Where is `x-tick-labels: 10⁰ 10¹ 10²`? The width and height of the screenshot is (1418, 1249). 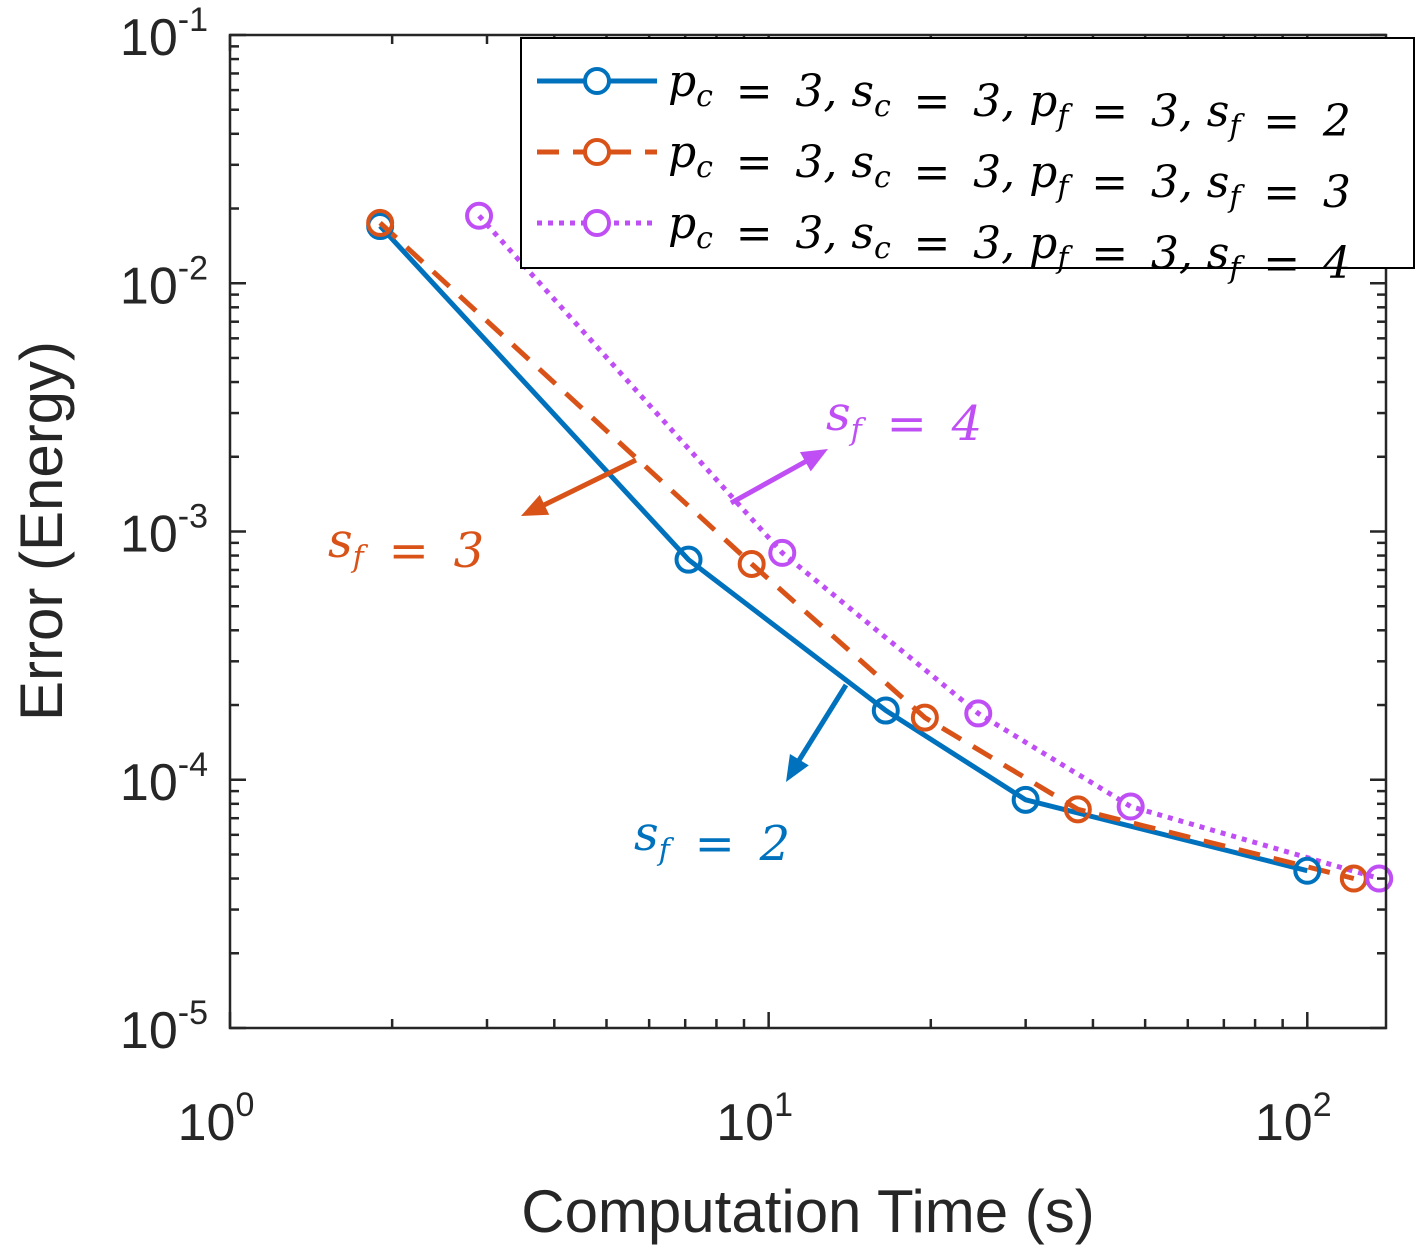
x-tick-labels: 10⁰ 10¹ 10² is located at coordinates (755, 1119).